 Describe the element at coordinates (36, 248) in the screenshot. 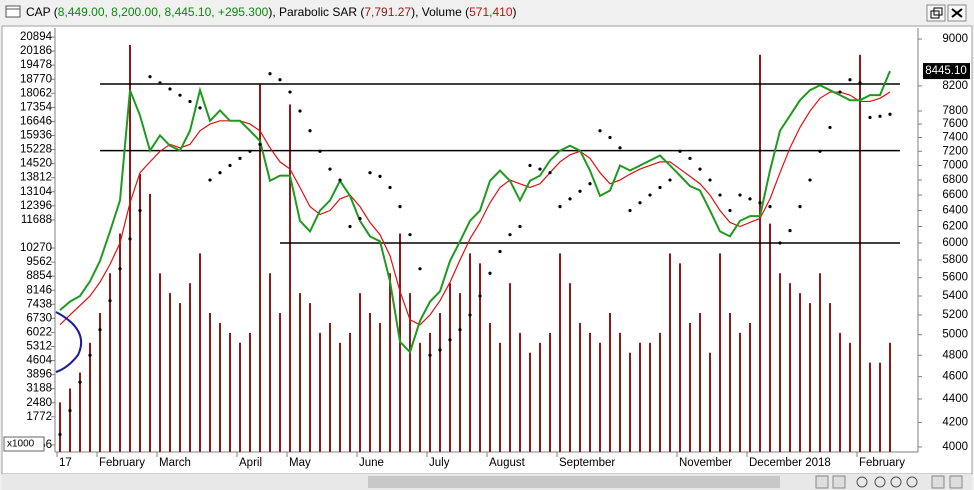

I see `y2-tick-label: 10270` at that location.